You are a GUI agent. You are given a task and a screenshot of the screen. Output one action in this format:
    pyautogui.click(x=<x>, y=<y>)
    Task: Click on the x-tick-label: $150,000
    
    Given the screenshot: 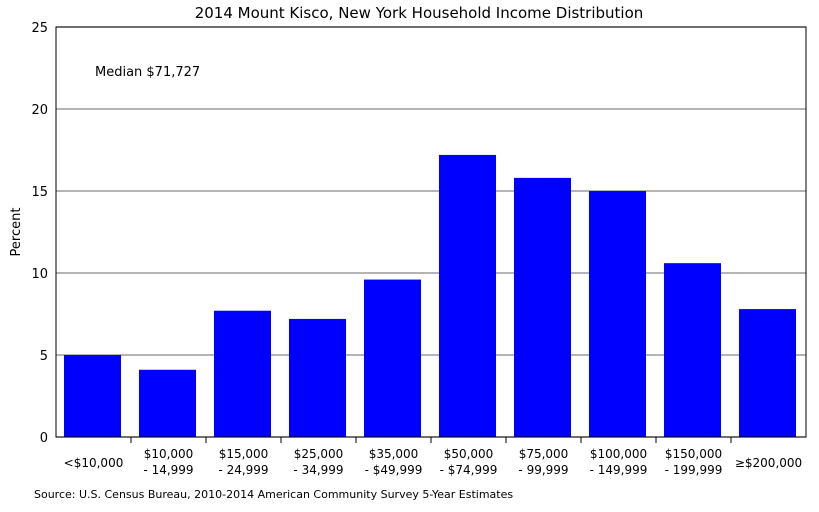 What is the action you would take?
    pyautogui.click(x=693, y=454)
    